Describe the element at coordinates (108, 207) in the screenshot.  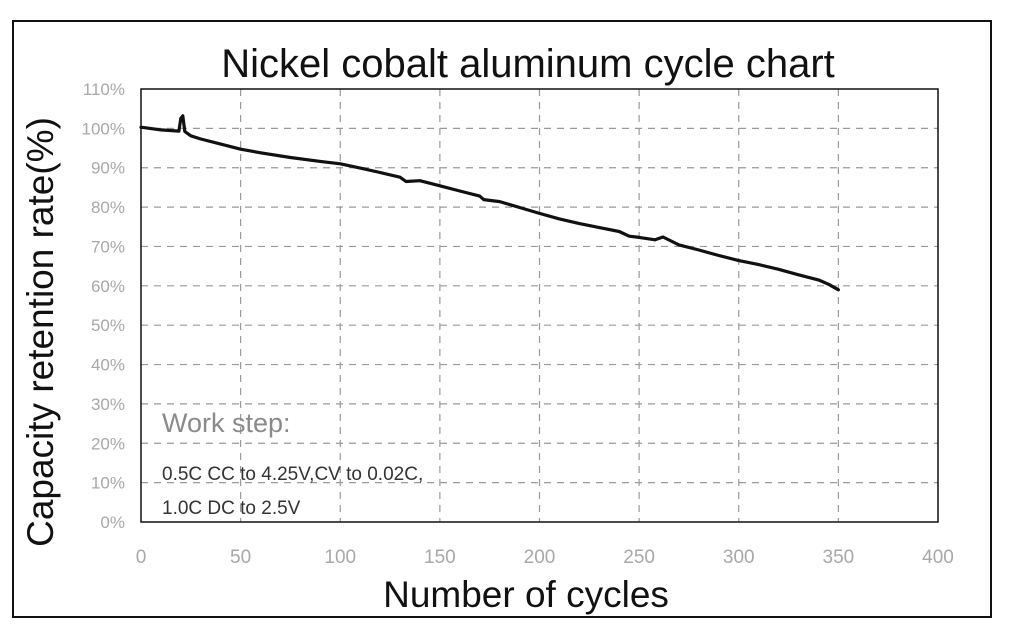
I see `y-tick-label: 80%` at that location.